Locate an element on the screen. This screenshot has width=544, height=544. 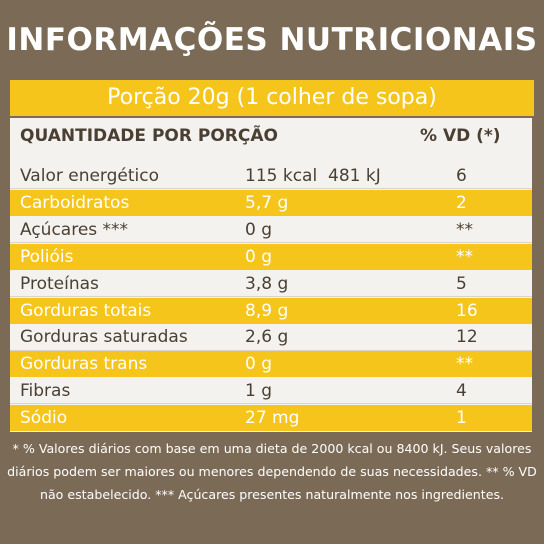
vd: 2 is located at coordinates (461, 202).